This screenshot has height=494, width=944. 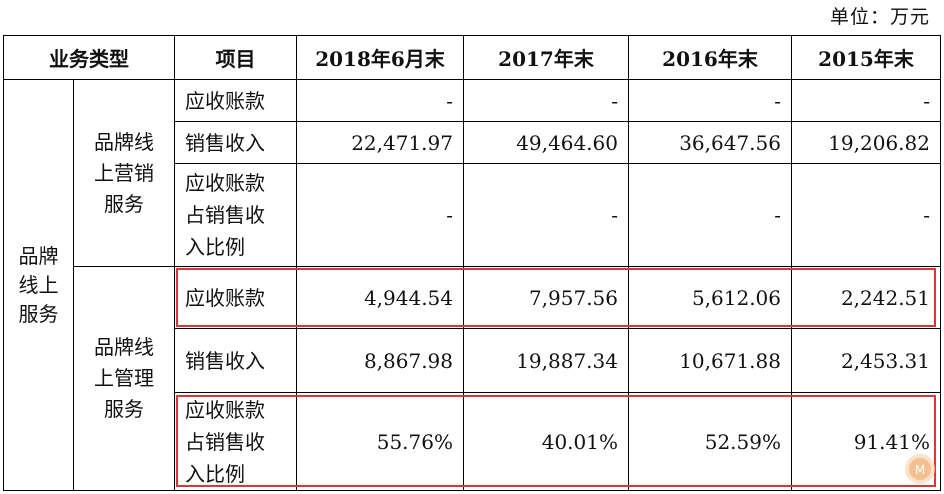 I want to click on watermark-logo: M, so click(x=920, y=469).